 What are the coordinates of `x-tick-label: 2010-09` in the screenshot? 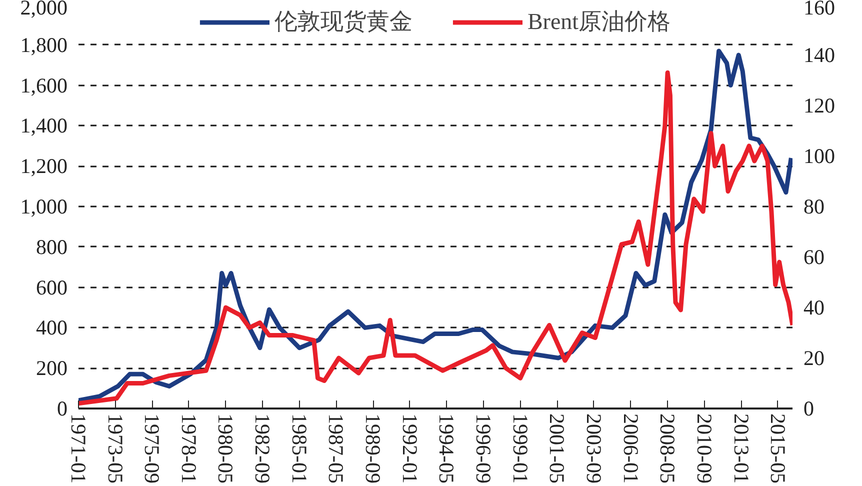 It's located at (704, 449).